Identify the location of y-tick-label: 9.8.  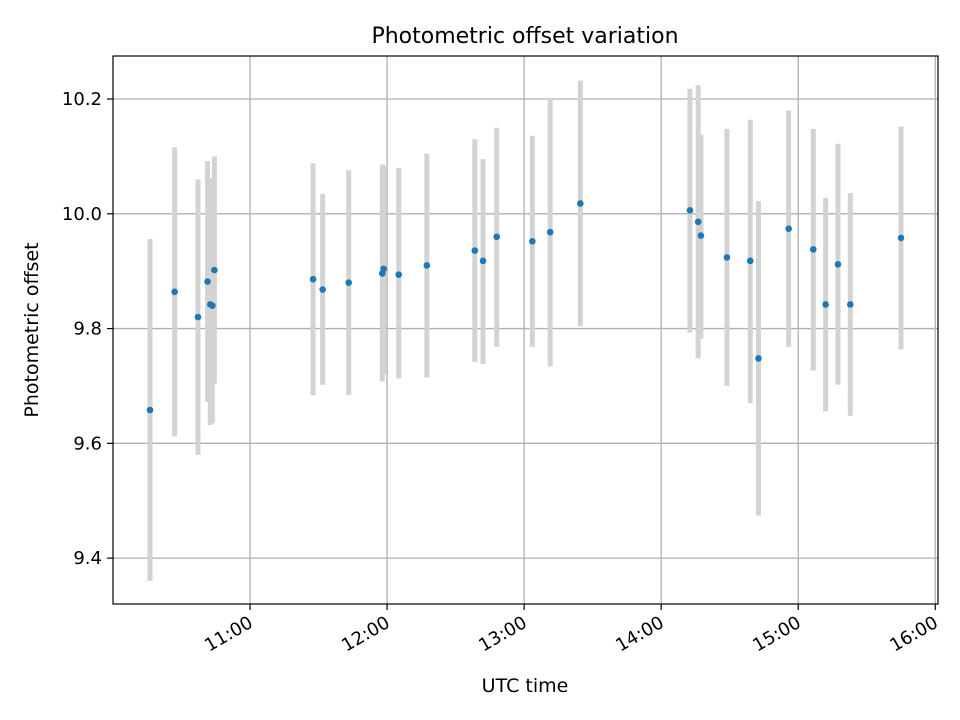
(87, 329).